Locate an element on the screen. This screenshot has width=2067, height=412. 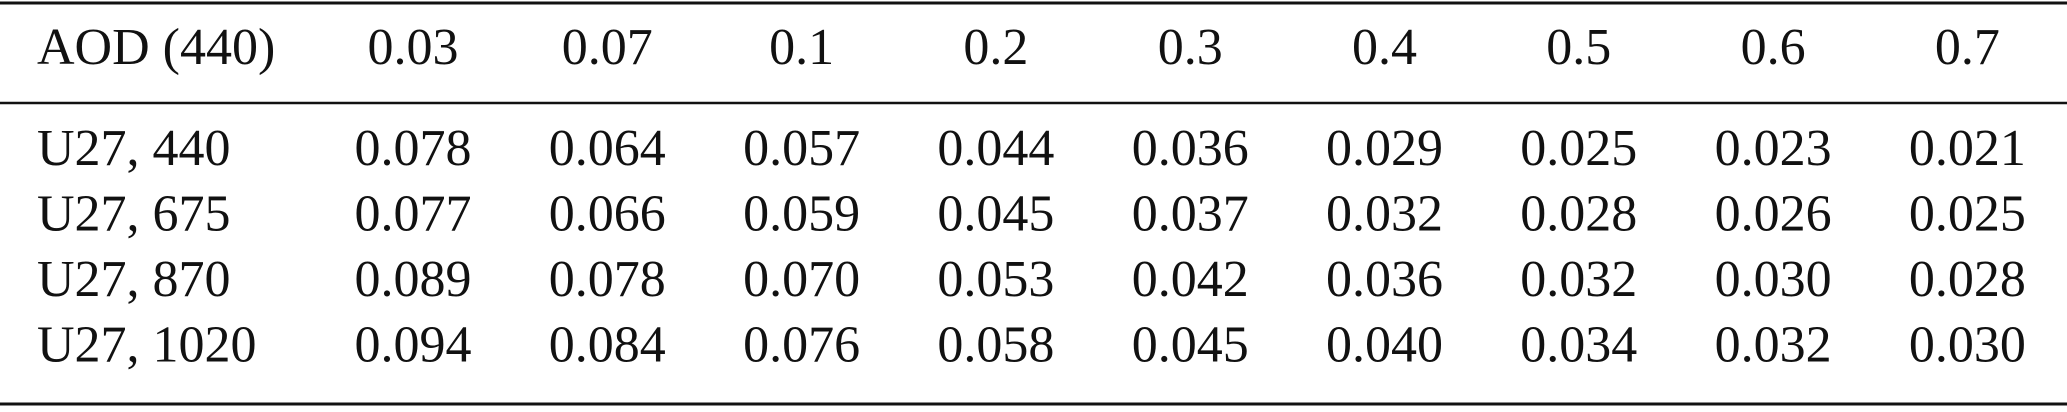
header-cell: AOD (440) is located at coordinates (156, 47).